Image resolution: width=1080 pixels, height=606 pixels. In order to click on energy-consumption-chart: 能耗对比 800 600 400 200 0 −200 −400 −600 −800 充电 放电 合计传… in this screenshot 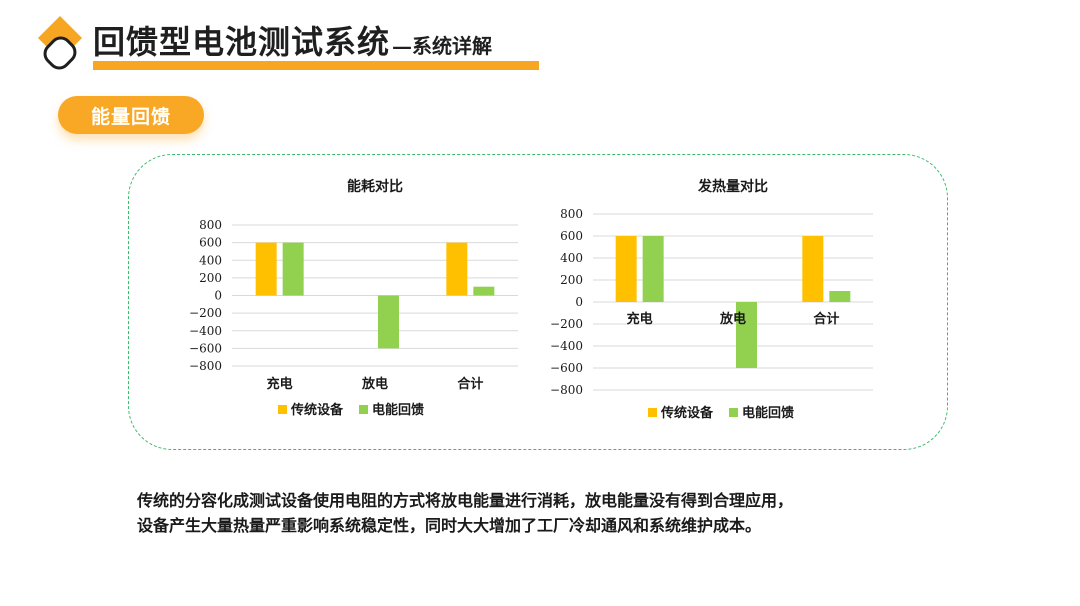, I will do `click(353, 298)`.